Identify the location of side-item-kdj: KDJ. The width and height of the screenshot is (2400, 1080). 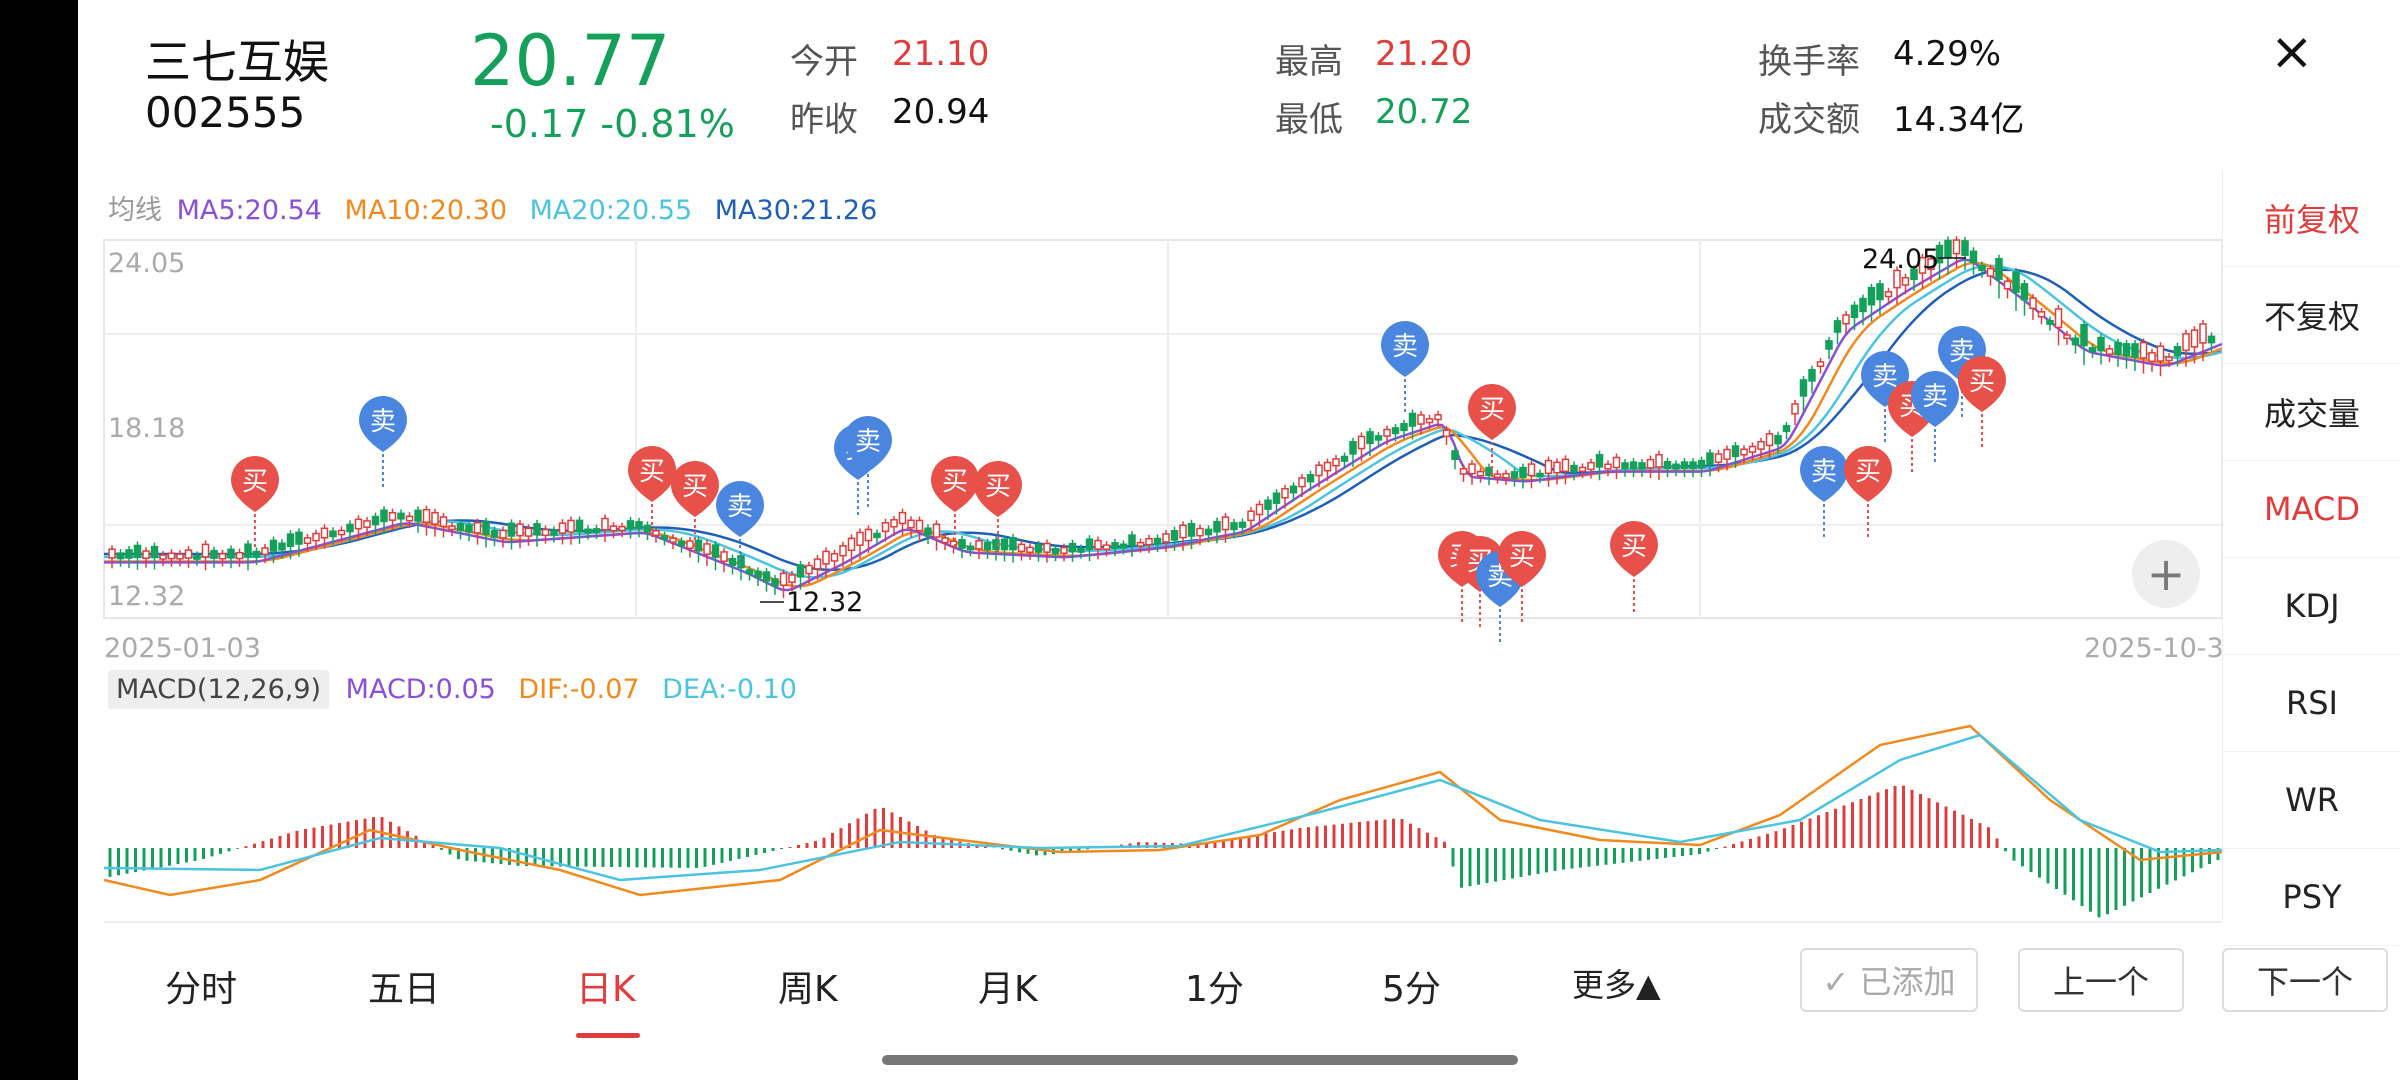
(2311, 606).